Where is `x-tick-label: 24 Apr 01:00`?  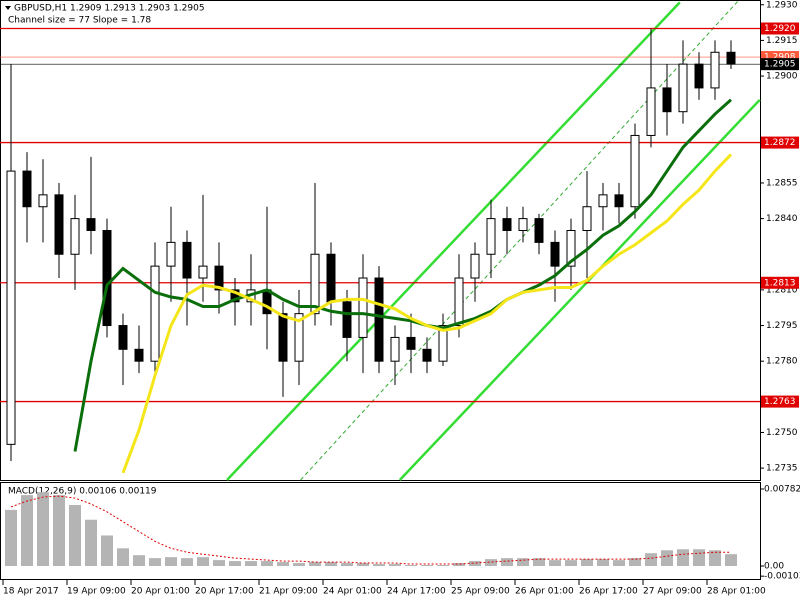
x-tick-label: 24 Apr 01:00 is located at coordinates (352, 592).